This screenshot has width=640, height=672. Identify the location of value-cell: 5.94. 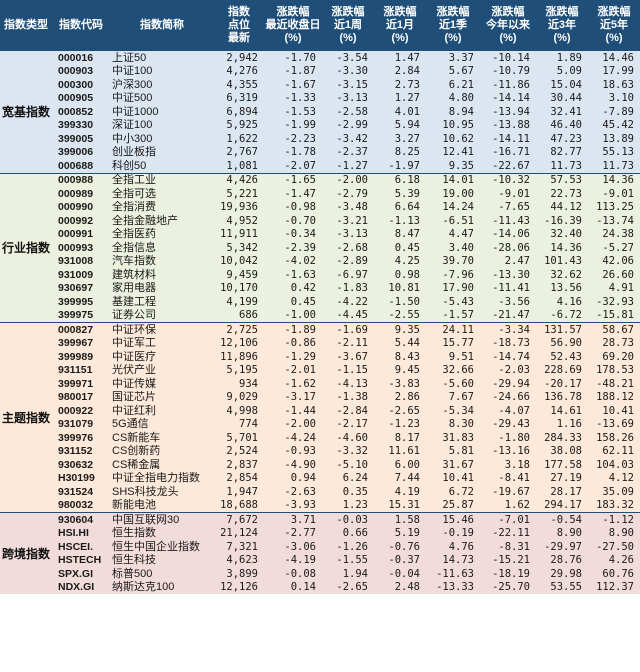
(400, 125).